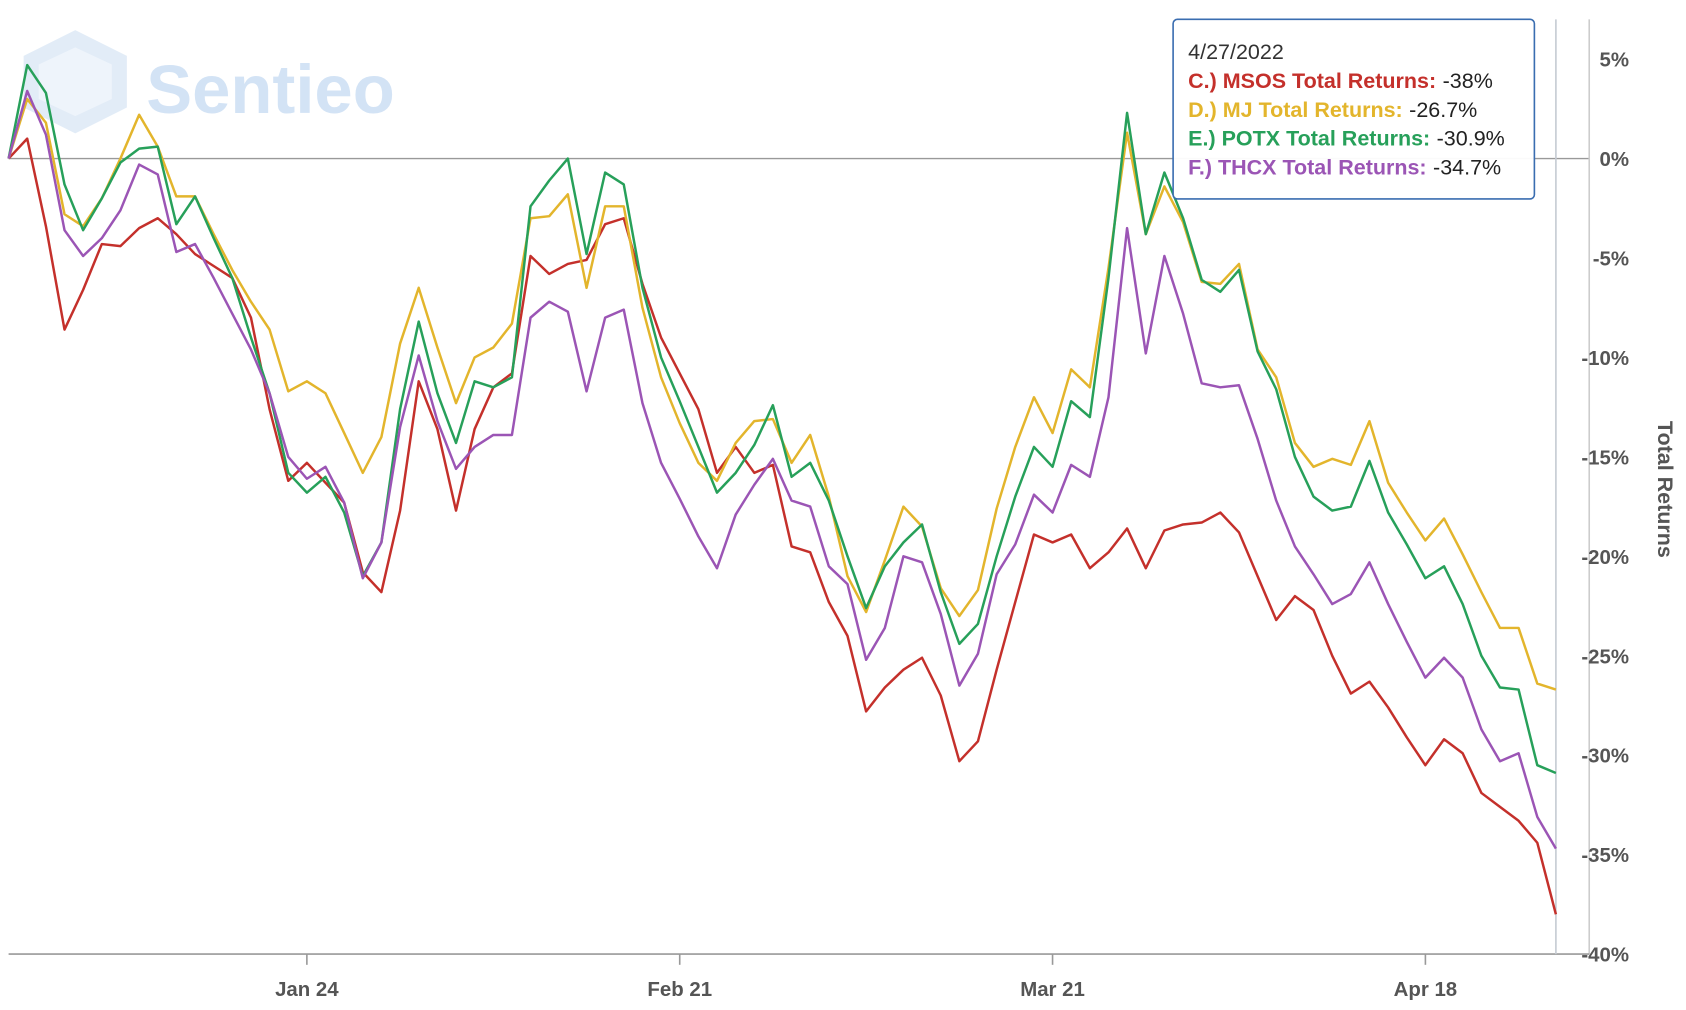  What do you see at coordinates (1309, 139) in the screenshot?
I see `tooltip-series-name: E.) POTX Total Returns:` at bounding box center [1309, 139].